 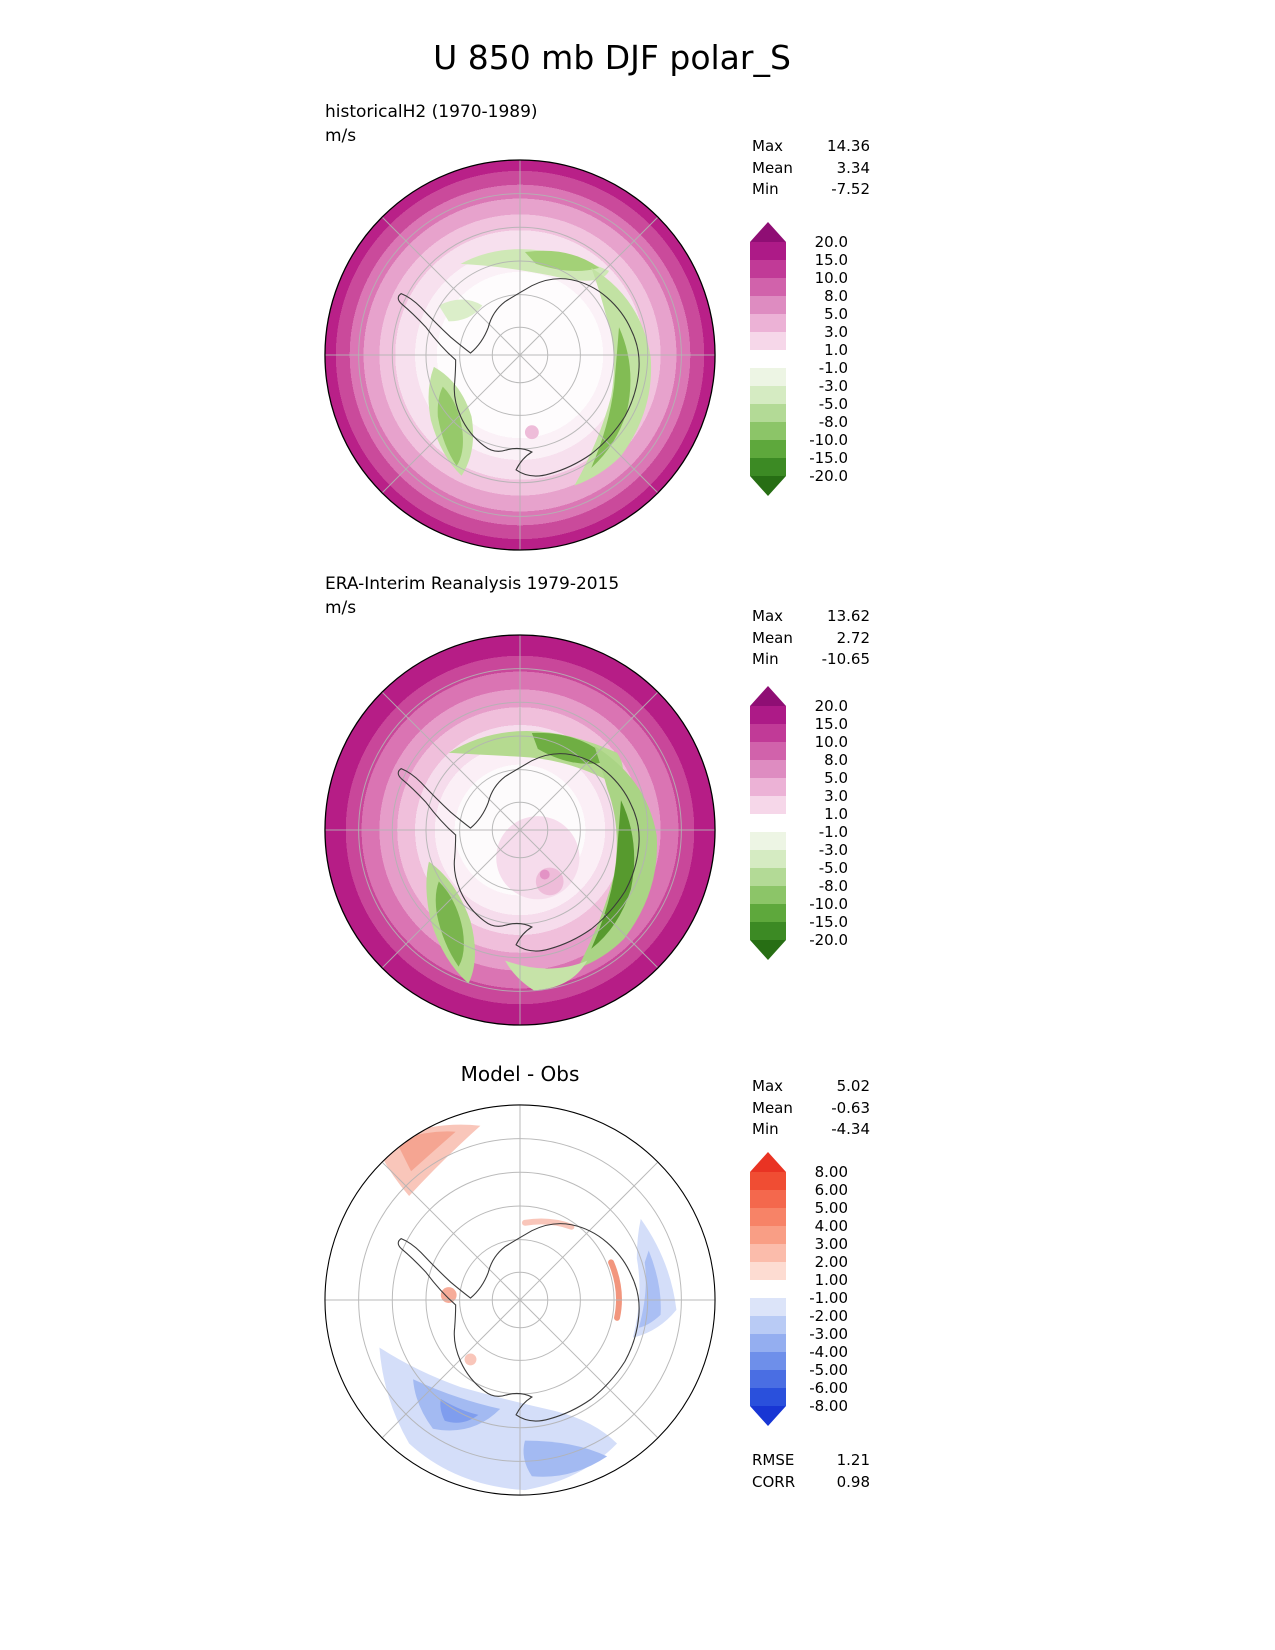 What do you see at coordinates (828, 1388) in the screenshot?
I see `colorbar-tick-label: -6.00` at bounding box center [828, 1388].